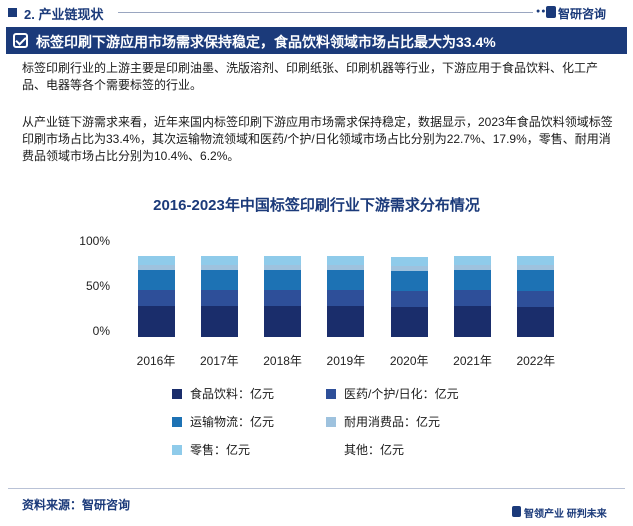 Image resolution: width=633 pixels, height=526 pixels. Describe the element at coordinates (374, 450) in the screenshot. I see `legend-label: 其他：亿元` at that location.